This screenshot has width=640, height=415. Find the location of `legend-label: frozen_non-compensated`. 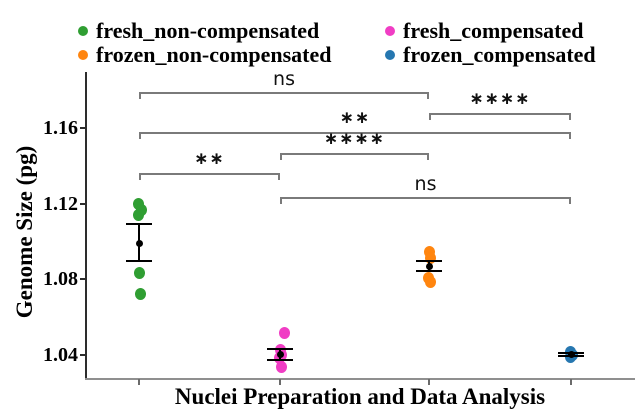

legend-label: frozen_non-compensated is located at coordinates (214, 54).